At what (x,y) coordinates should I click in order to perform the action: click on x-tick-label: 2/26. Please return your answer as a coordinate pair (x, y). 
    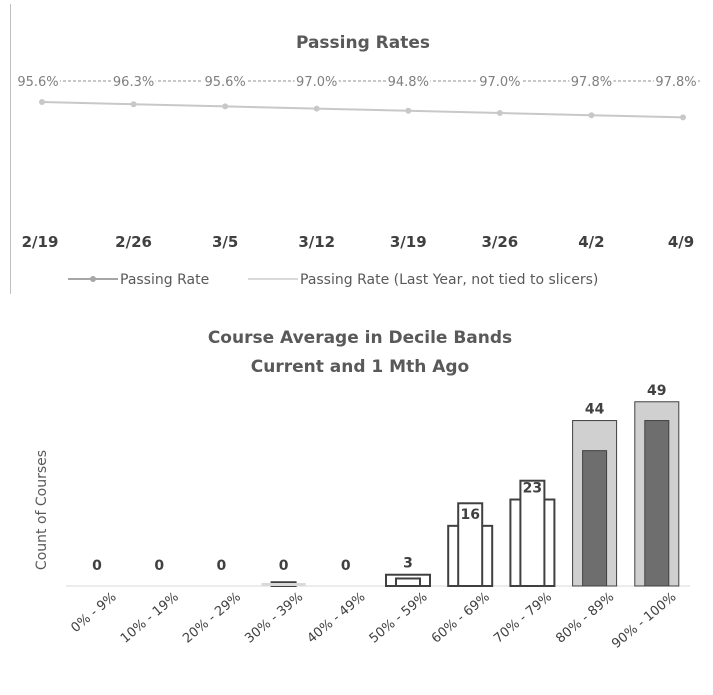
    Looking at the image, I should click on (133, 242).